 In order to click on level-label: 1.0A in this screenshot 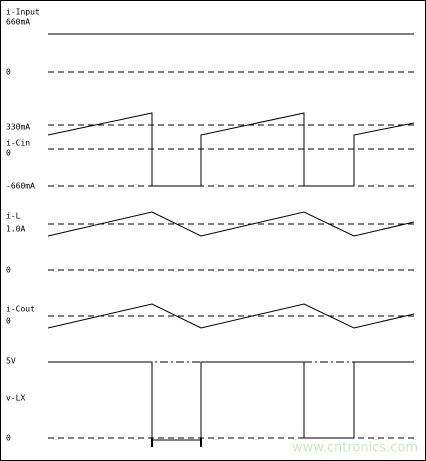, I will do `click(15, 229)`.